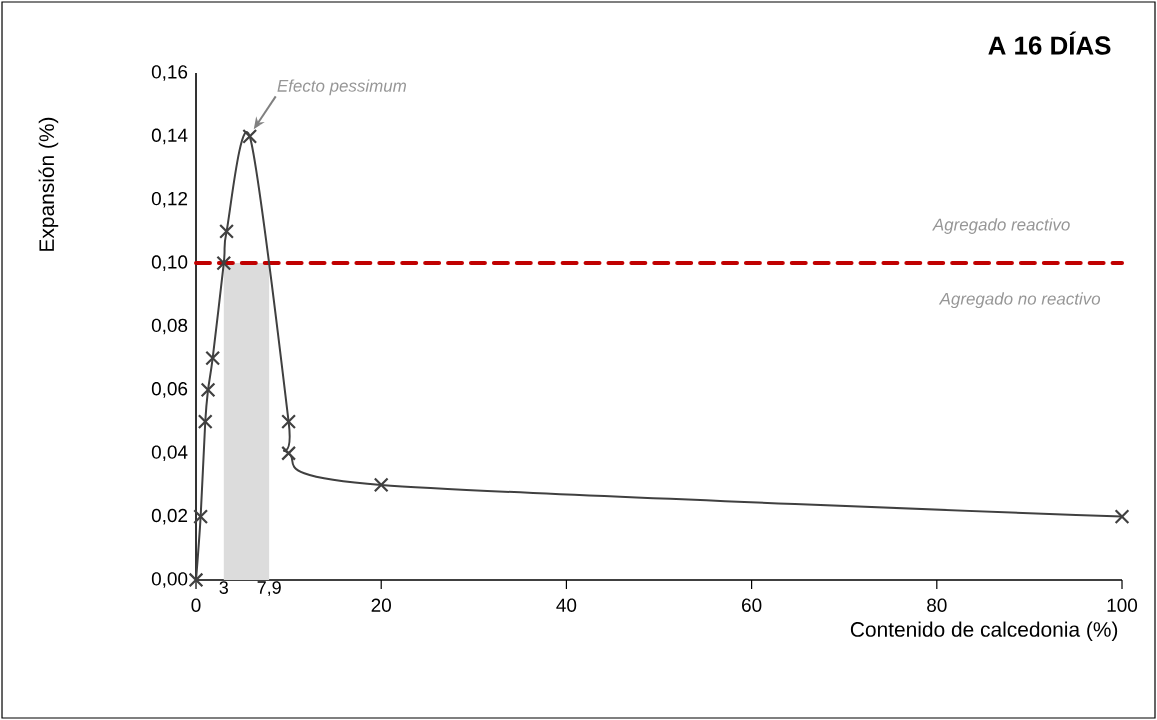  What do you see at coordinates (937, 605) in the screenshot?
I see `x-tick-label: 80` at bounding box center [937, 605].